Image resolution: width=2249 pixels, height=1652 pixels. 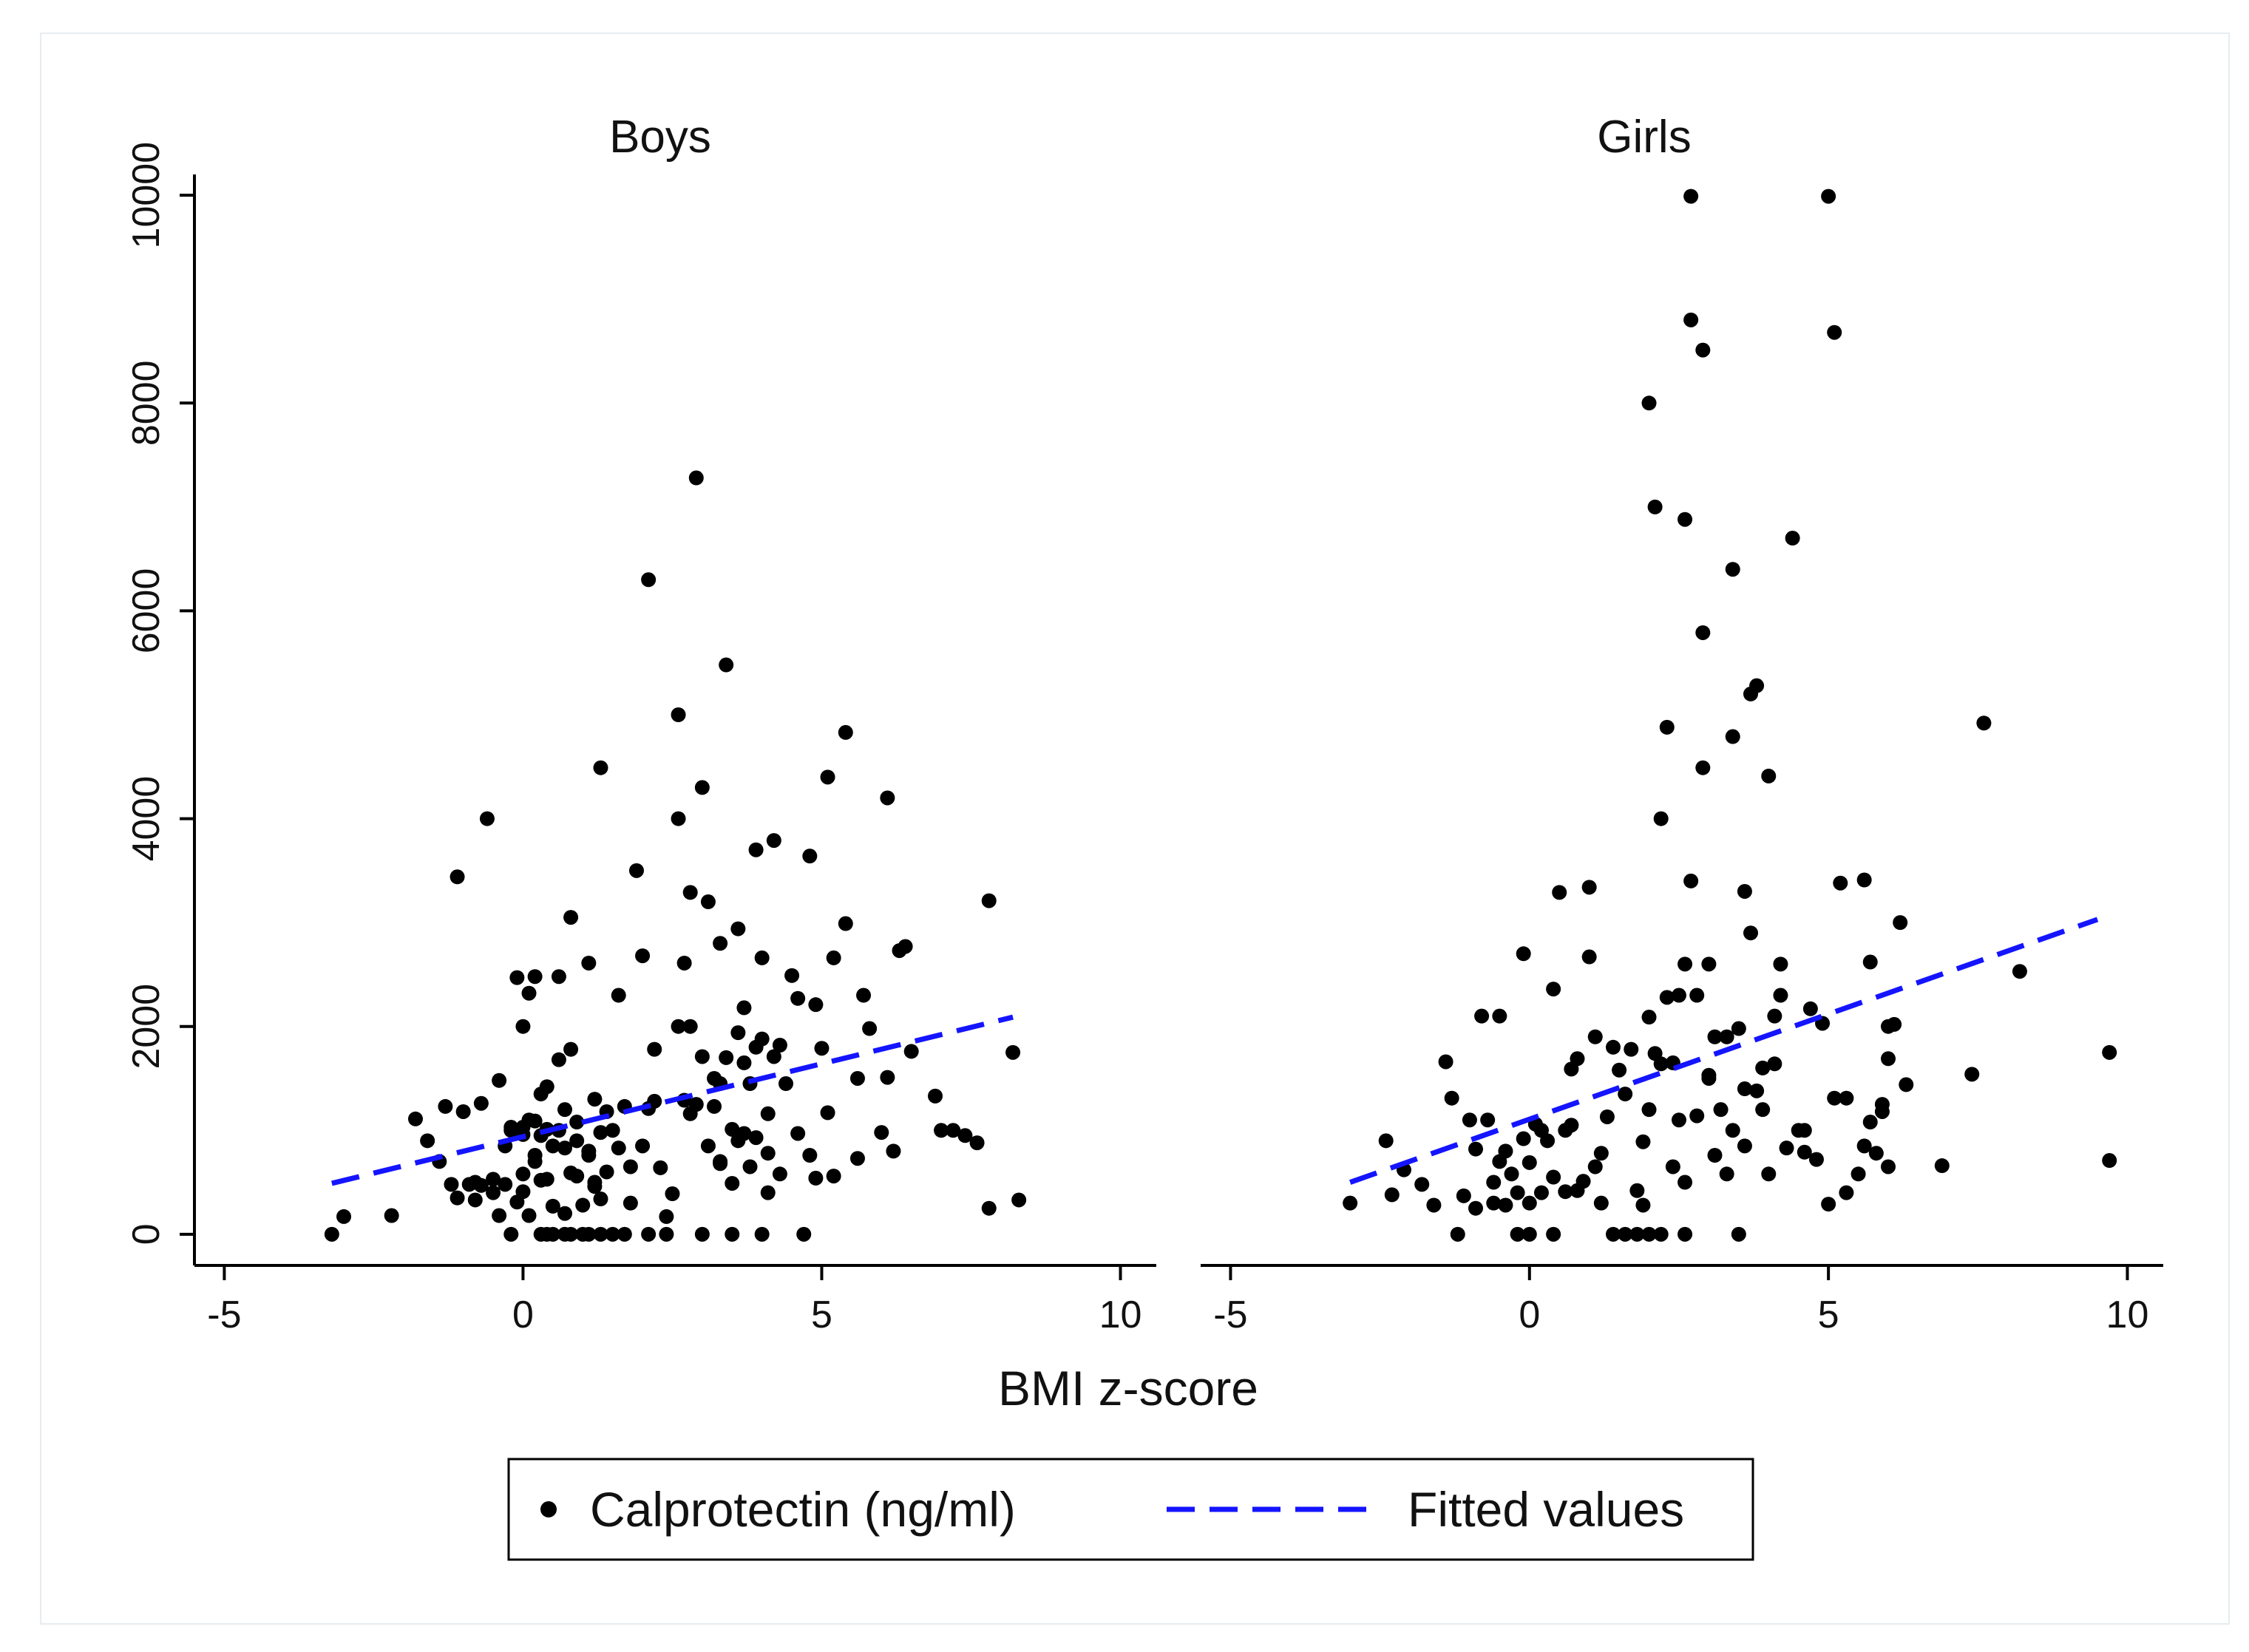 What do you see at coordinates (1131, 1509) in the screenshot?
I see `legend: Calprotectin (ng/ml) Fitted values` at bounding box center [1131, 1509].